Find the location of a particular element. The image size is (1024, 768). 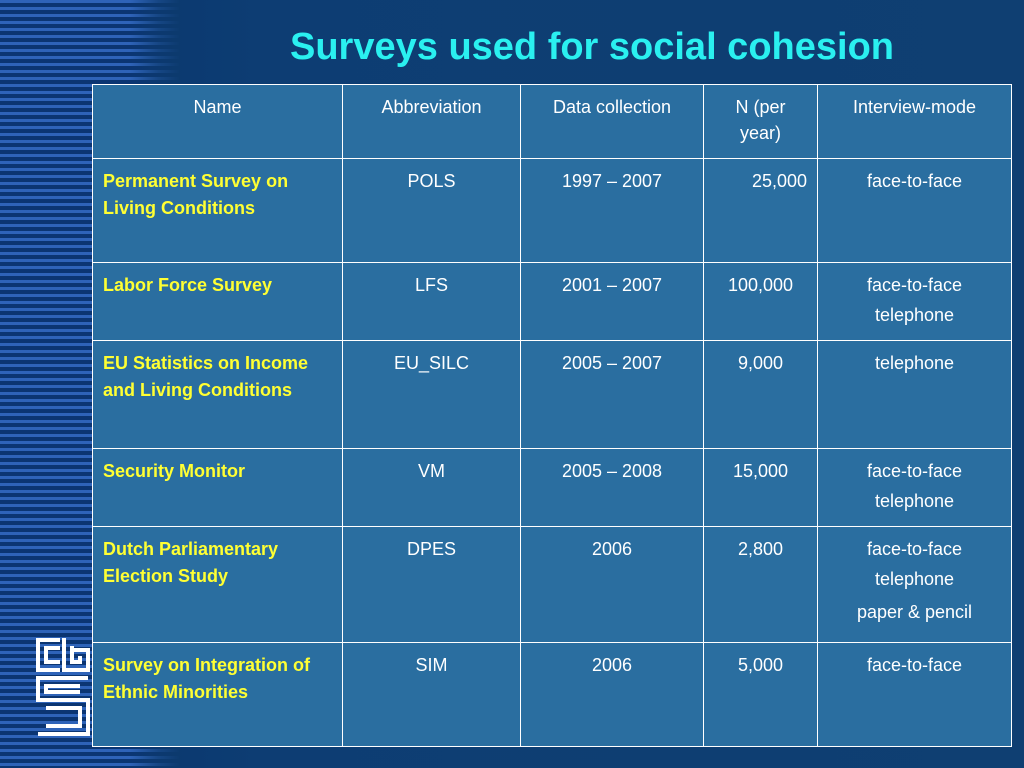

survey-abbreviation: VM is located at coordinates (431, 487).